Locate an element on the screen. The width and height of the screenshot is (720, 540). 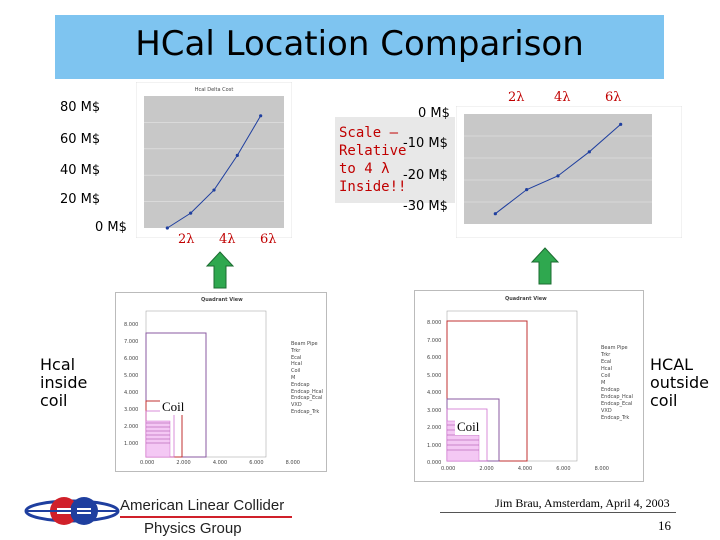
y-tick: 3.000 is located at coordinates (434, 410).